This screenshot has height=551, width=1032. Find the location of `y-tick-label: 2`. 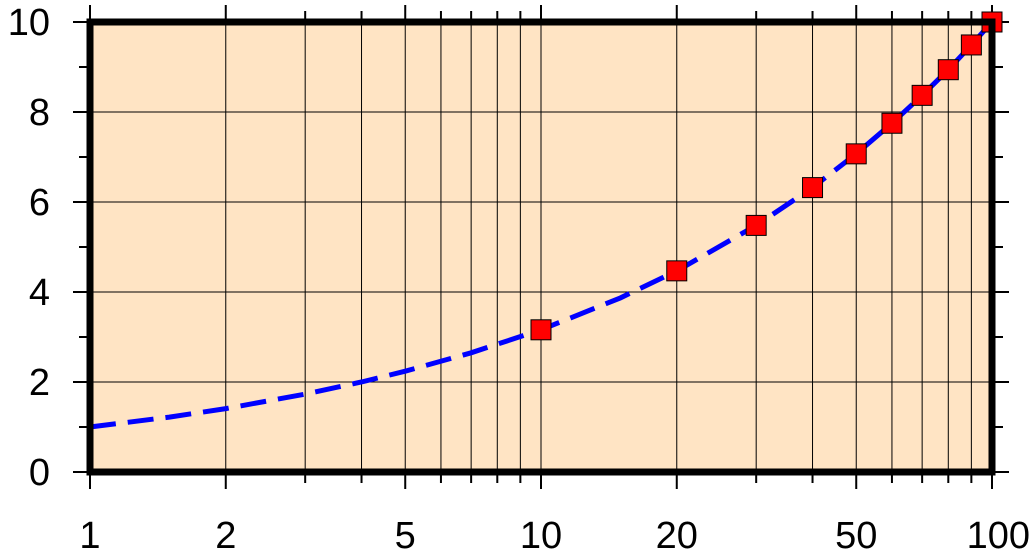

y-tick-label: 2 is located at coordinates (39, 383).